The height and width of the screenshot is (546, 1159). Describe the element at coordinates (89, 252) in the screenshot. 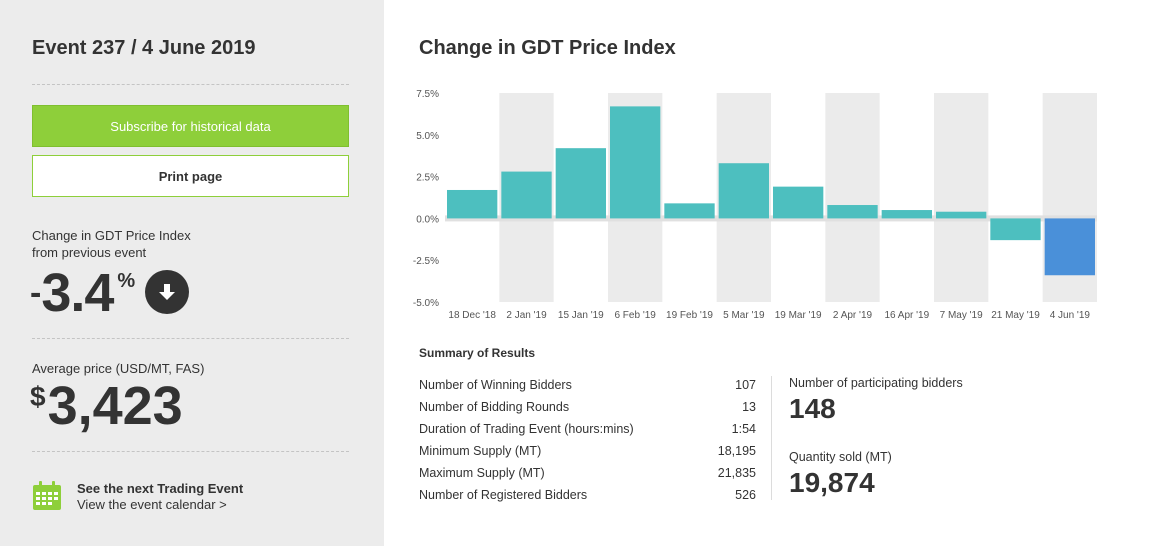

I see `change-label-line2: from previous event` at that location.